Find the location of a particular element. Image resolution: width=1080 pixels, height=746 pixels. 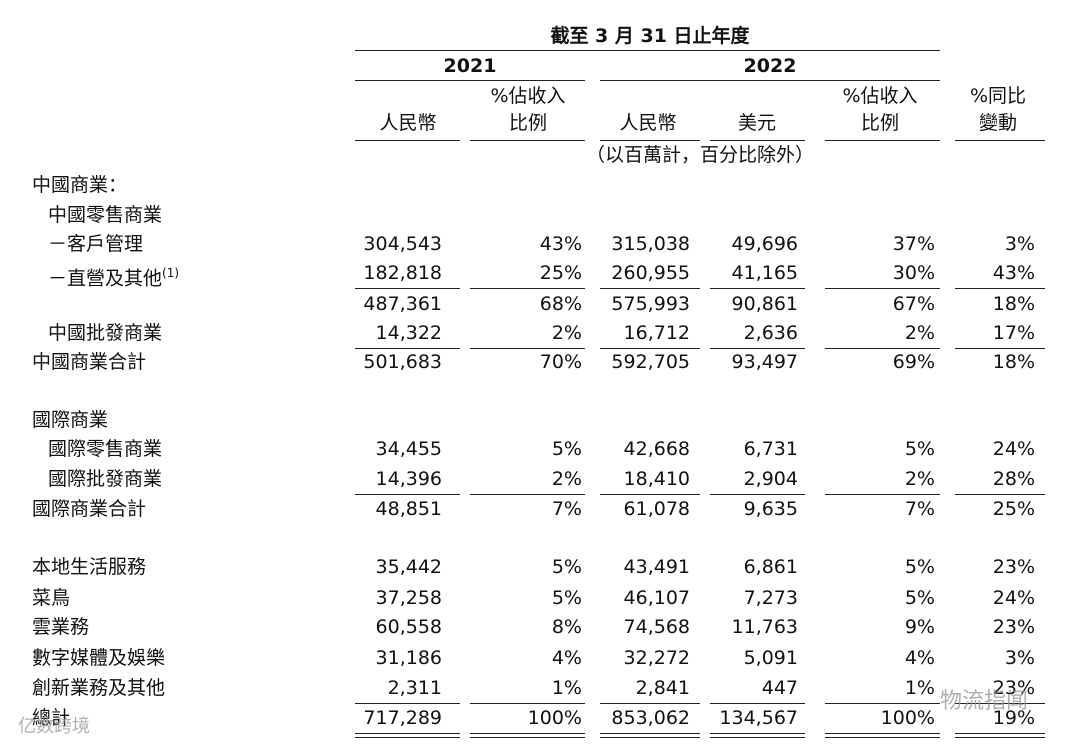

cell-value: 501,683 is located at coordinates (402, 362).